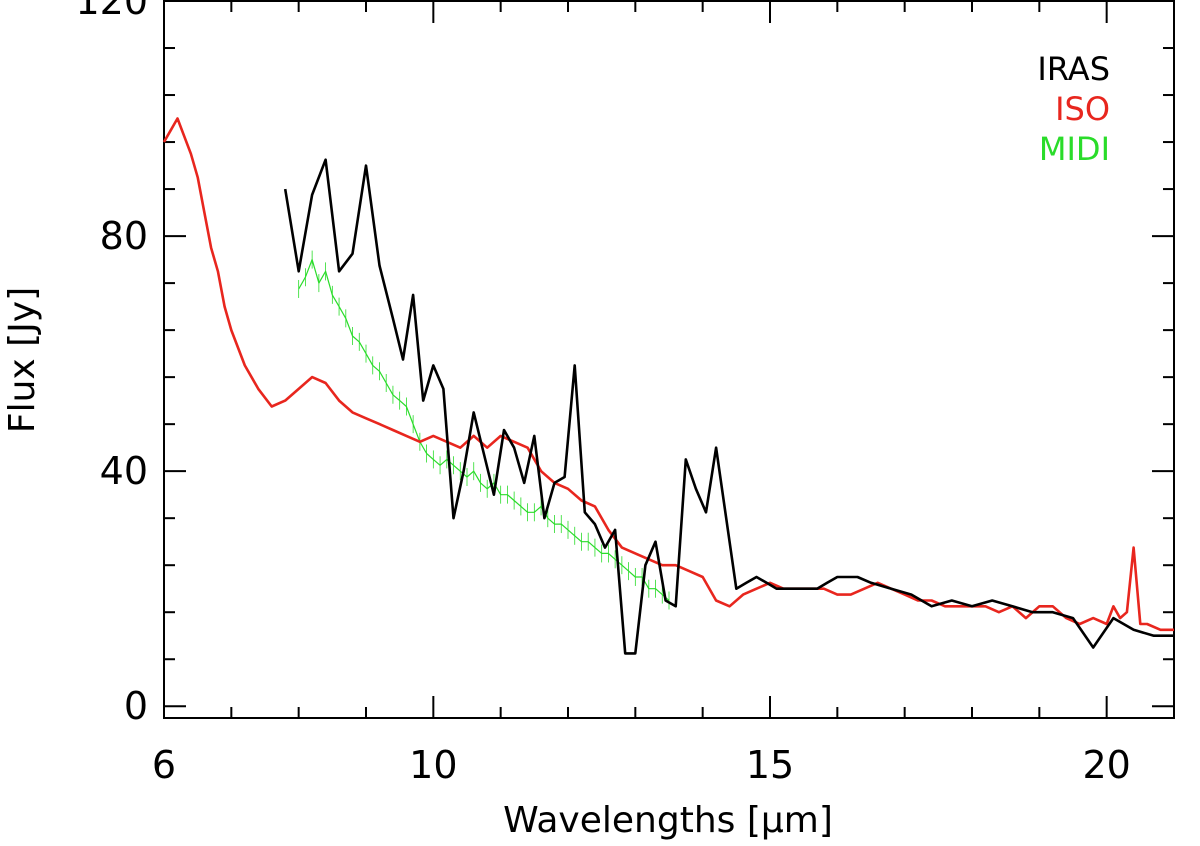 This screenshot has height=846, width=1200. Describe the element at coordinates (124, 471) in the screenshot. I see `y-tick-label: 40` at that location.